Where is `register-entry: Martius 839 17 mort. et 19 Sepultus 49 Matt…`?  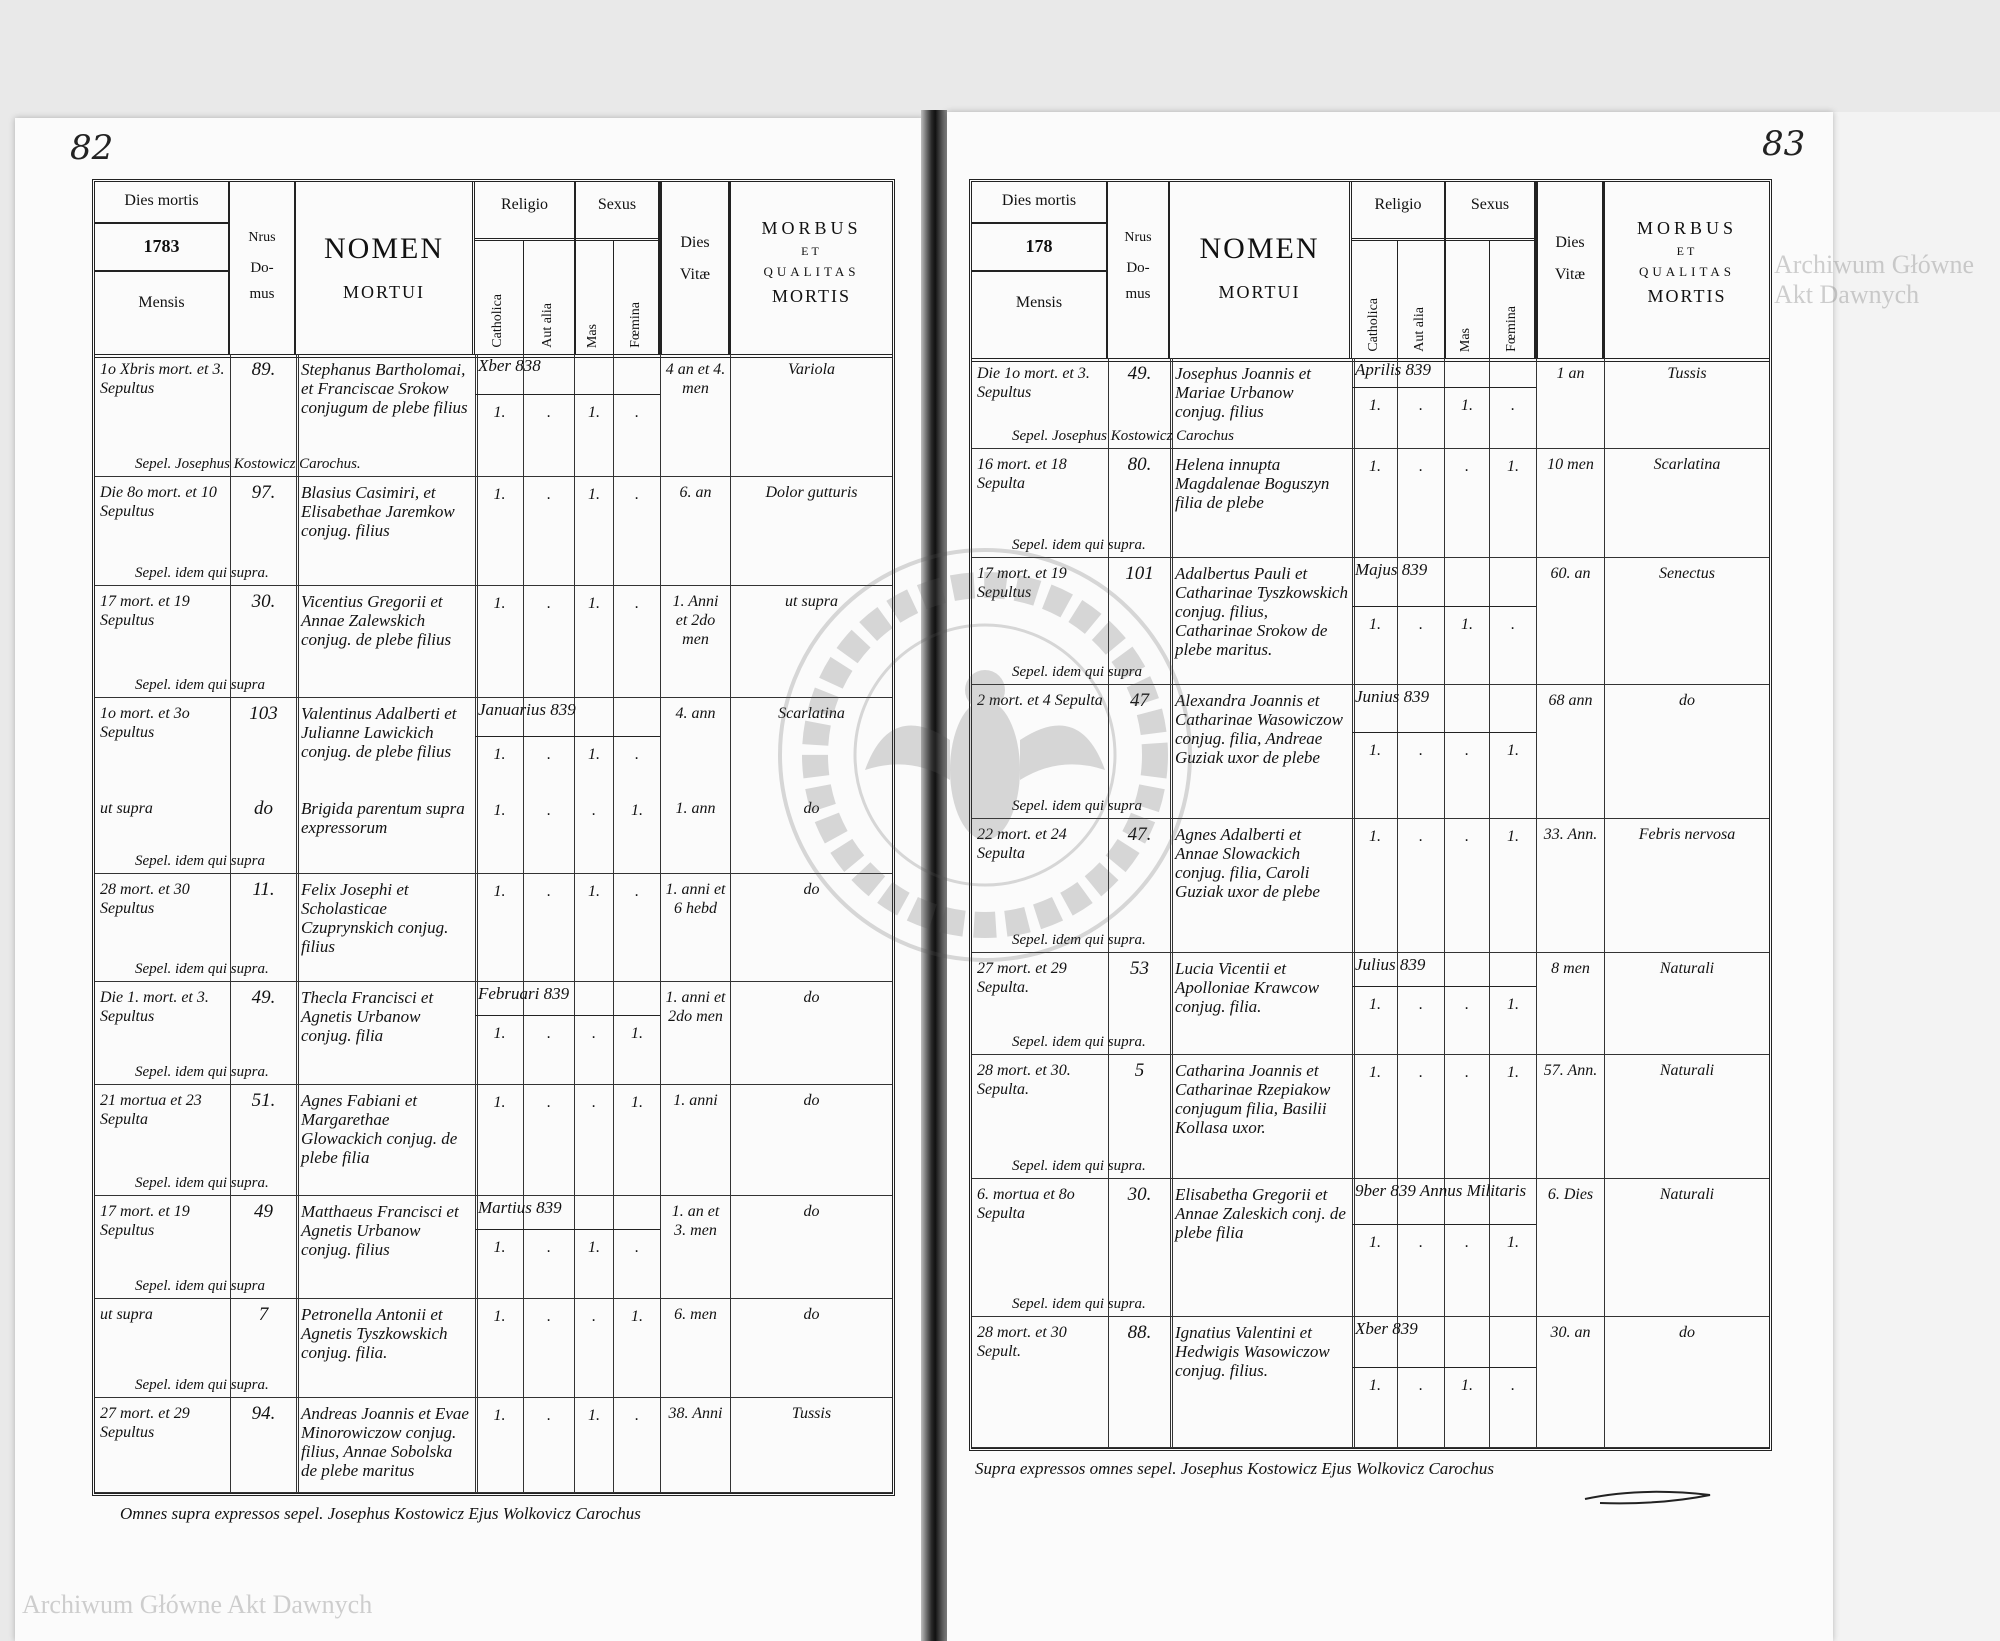 register-entry: Martius 839 17 mort. et 19 Sepultus 49 Matt… is located at coordinates (493, 1247).